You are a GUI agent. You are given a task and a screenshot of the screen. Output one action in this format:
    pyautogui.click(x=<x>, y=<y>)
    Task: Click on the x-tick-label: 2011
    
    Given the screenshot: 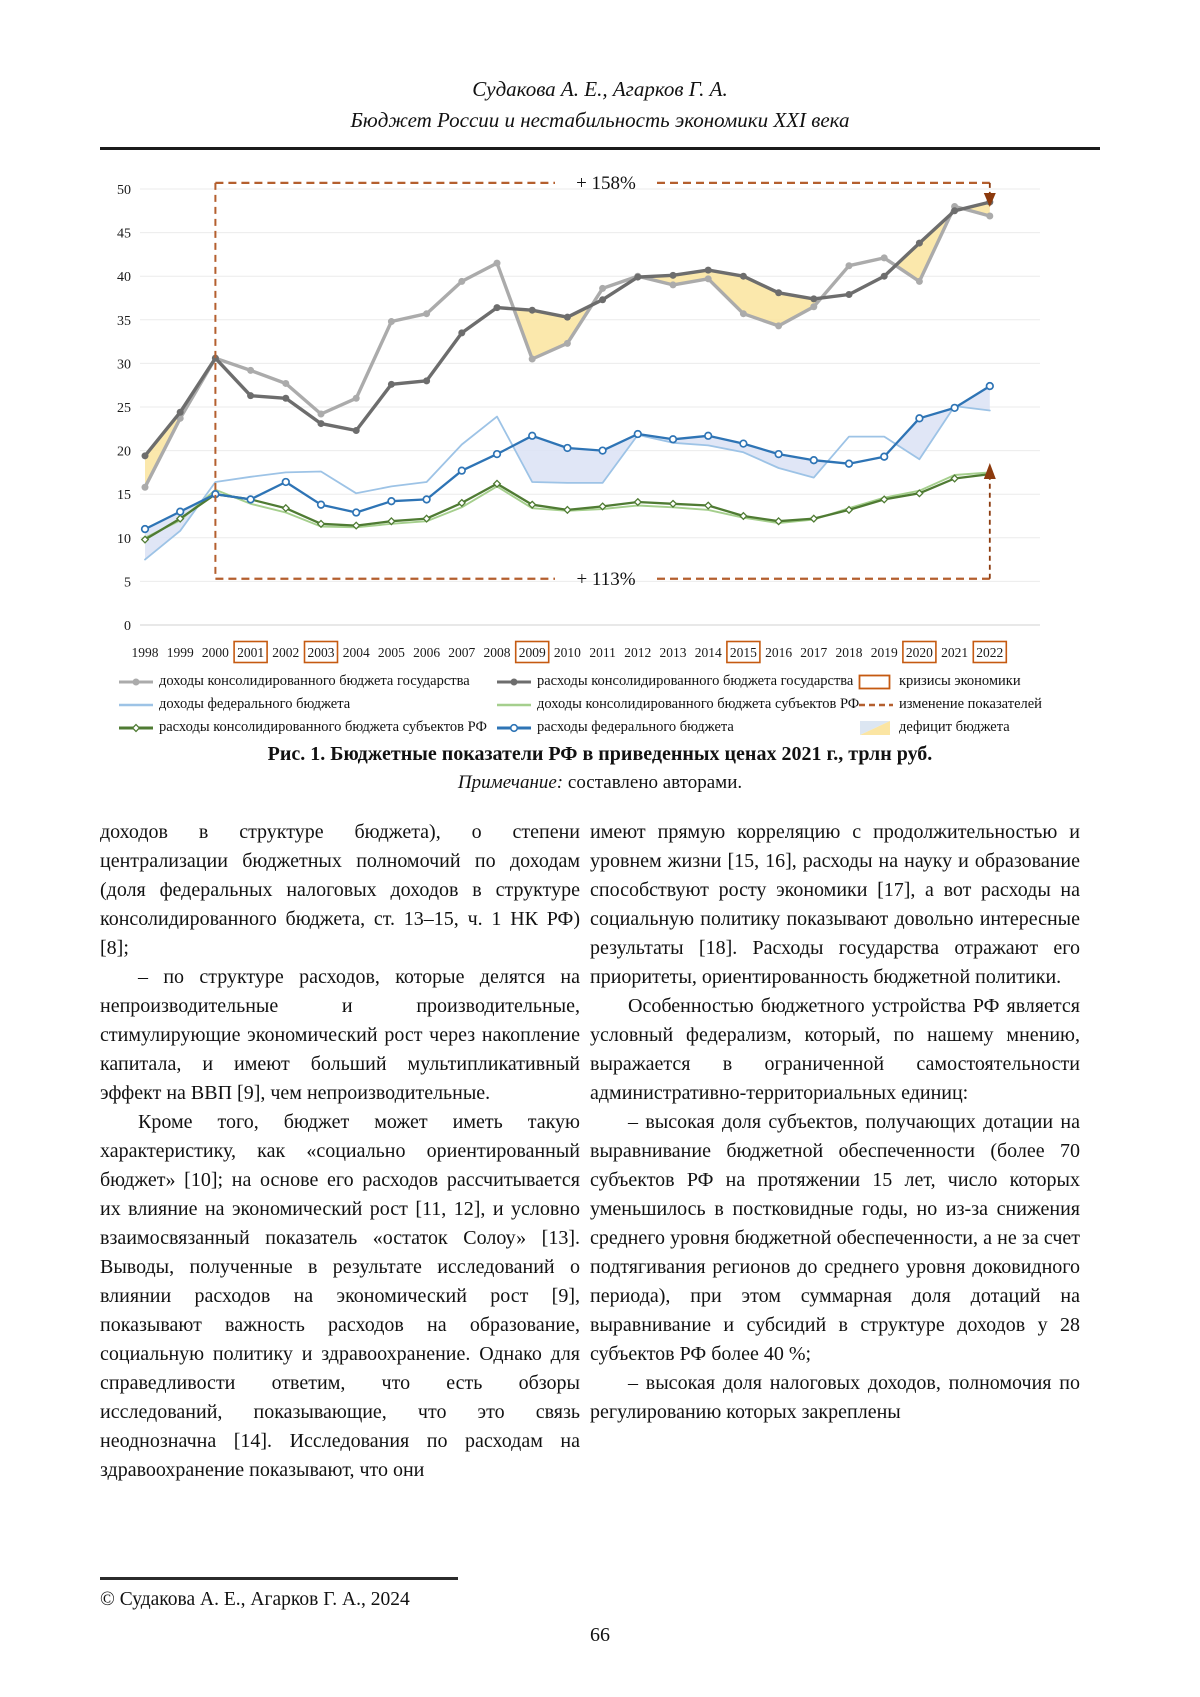 What is the action you would take?
    pyautogui.click(x=602, y=652)
    